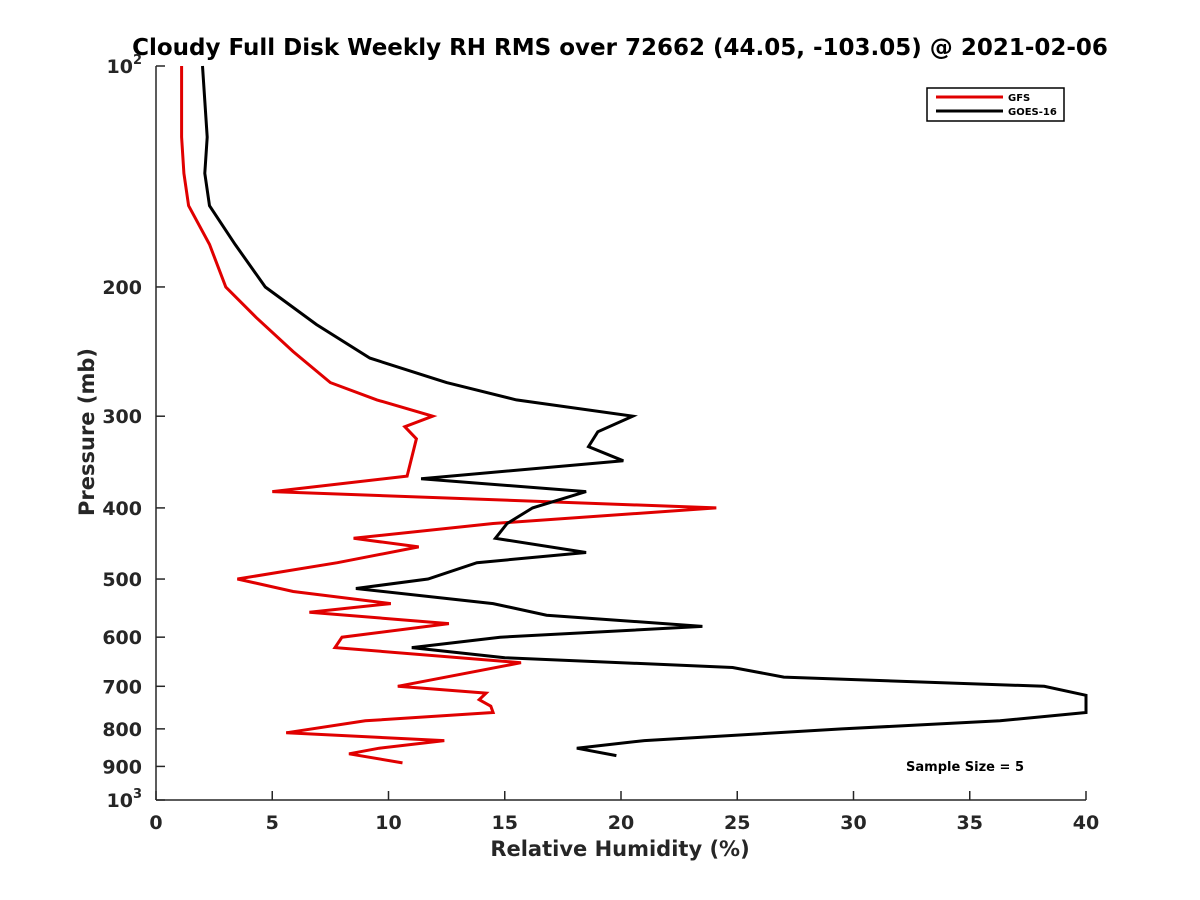 Image resolution: width=1200 pixels, height=900 pixels. Describe the element at coordinates (1019, 98) in the screenshot. I see `legend-label-gfs: GFS` at that location.